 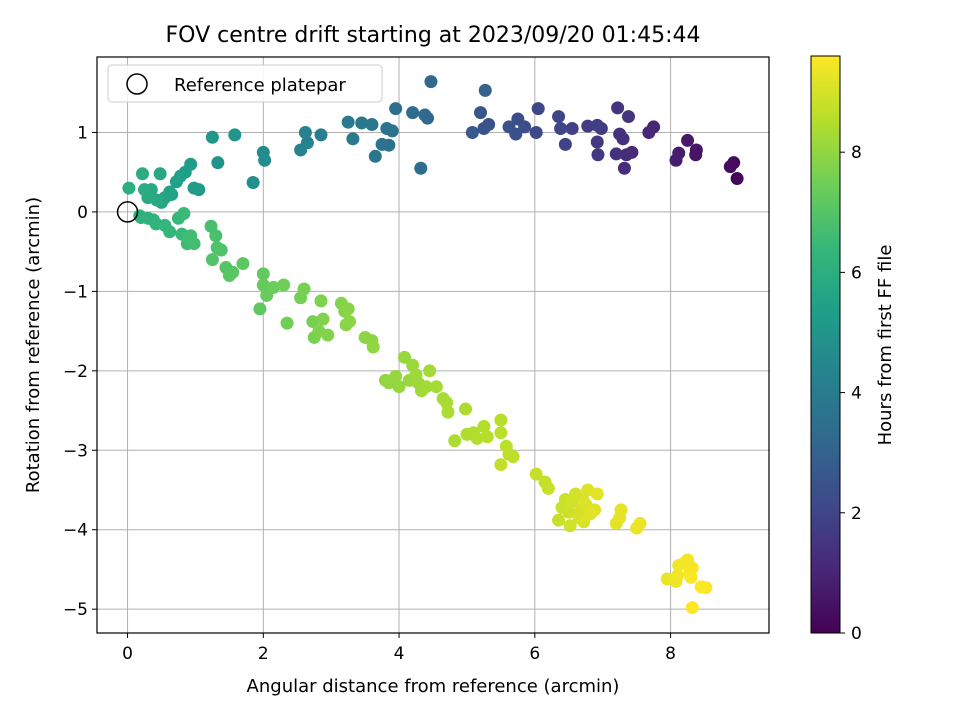 What do you see at coordinates (263, 654) in the screenshot?
I see `x-tick-label: 2` at bounding box center [263, 654].